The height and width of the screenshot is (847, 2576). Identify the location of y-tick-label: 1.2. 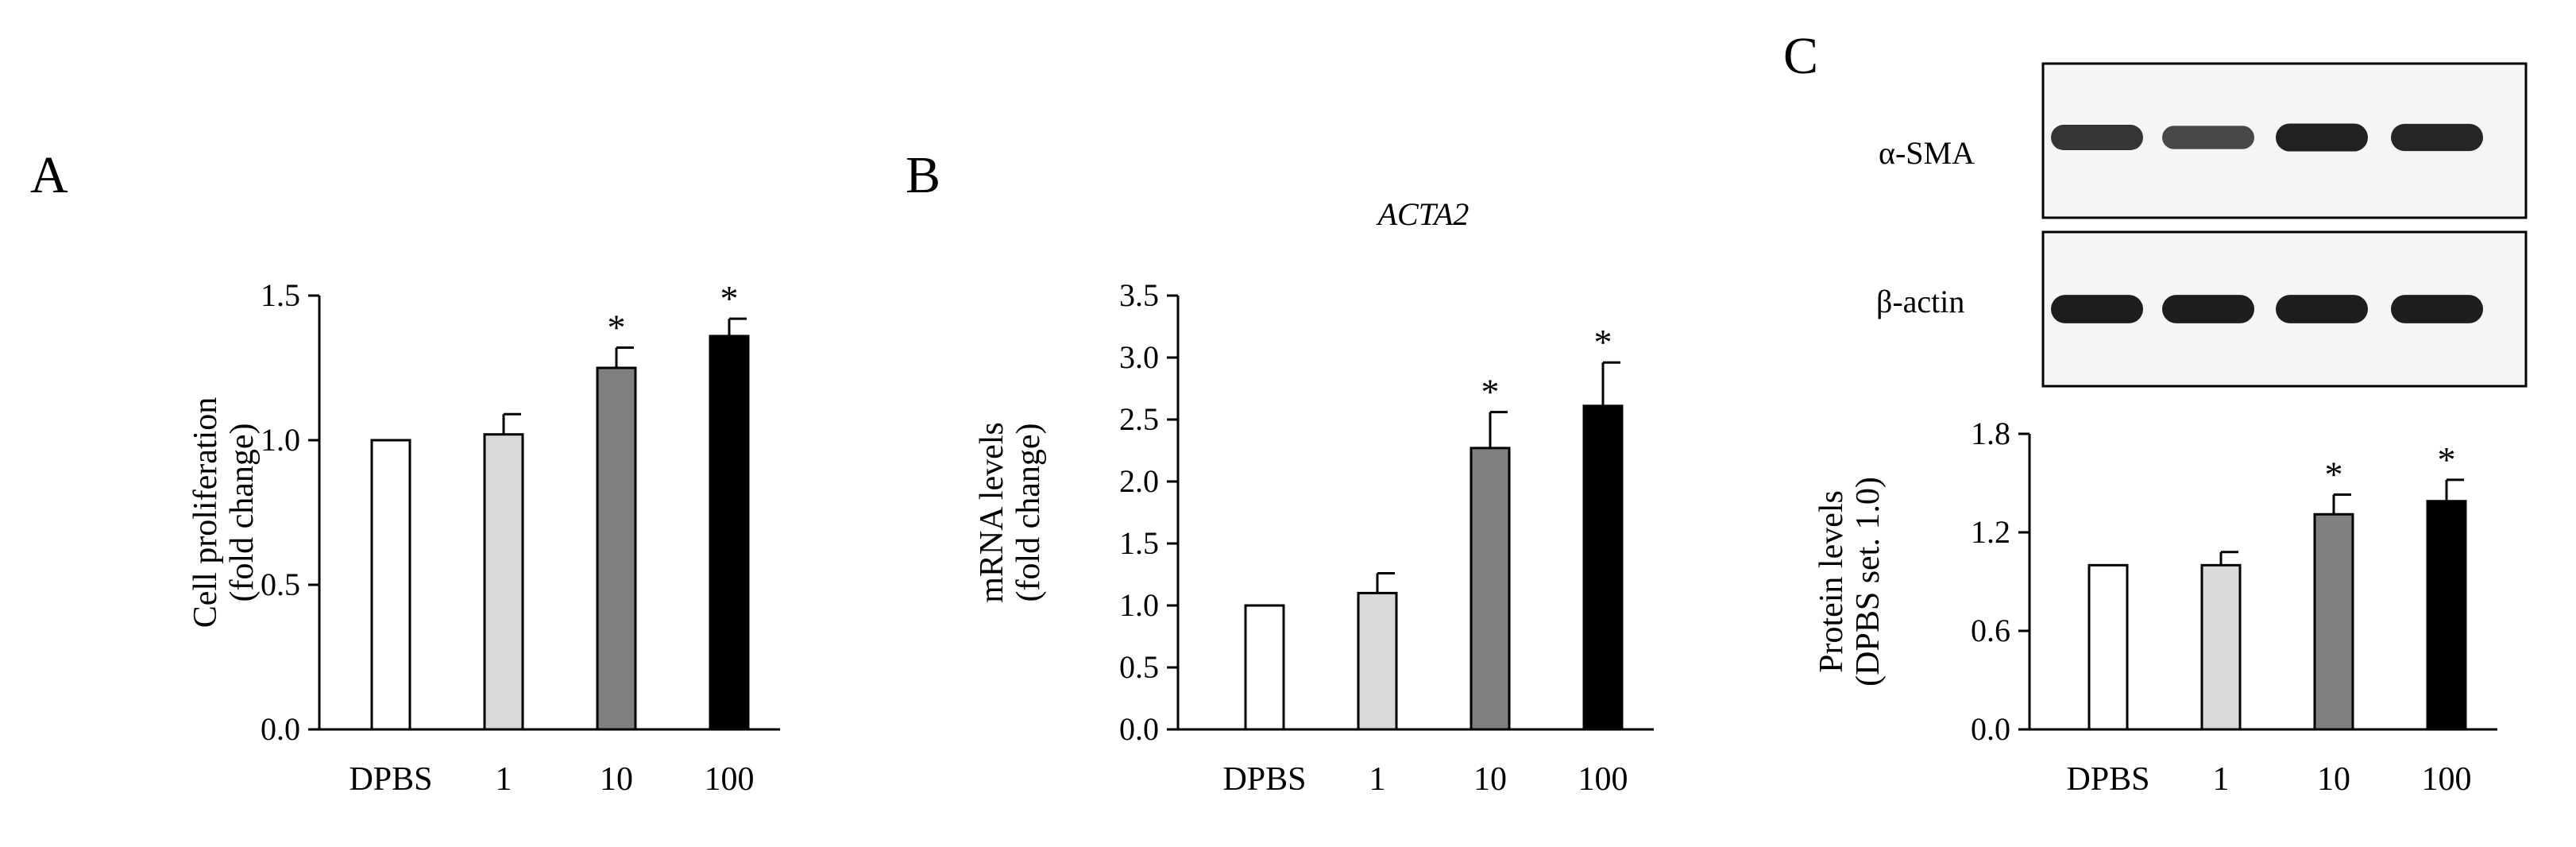
(1991, 532).